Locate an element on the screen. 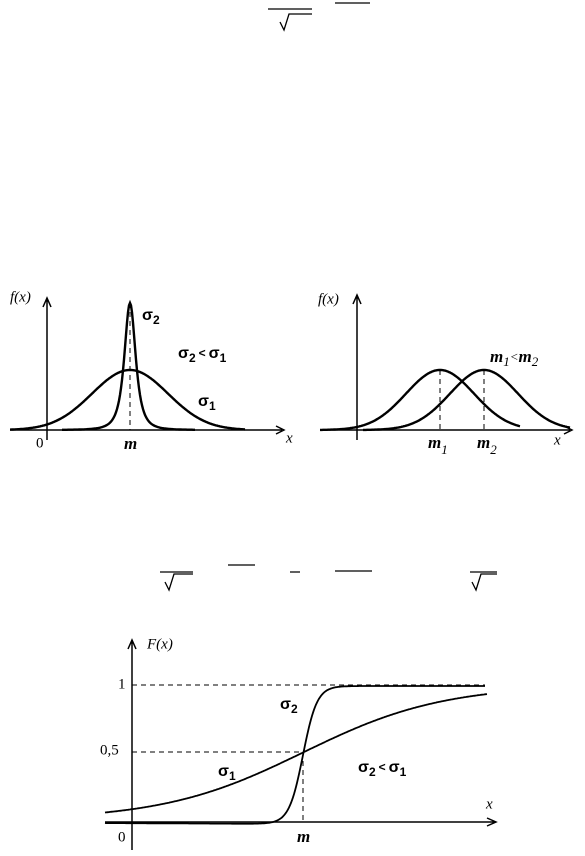 This screenshot has height=856, width=585. guide-lines is located at coordinates (308, 753).